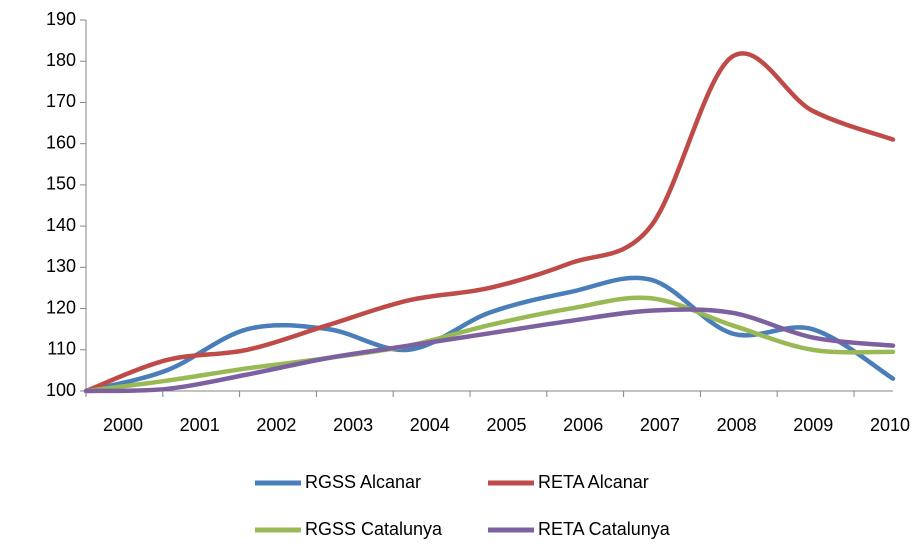 Image resolution: width=924 pixels, height=544 pixels. I want to click on x-tick-label: 2002, so click(276, 425).